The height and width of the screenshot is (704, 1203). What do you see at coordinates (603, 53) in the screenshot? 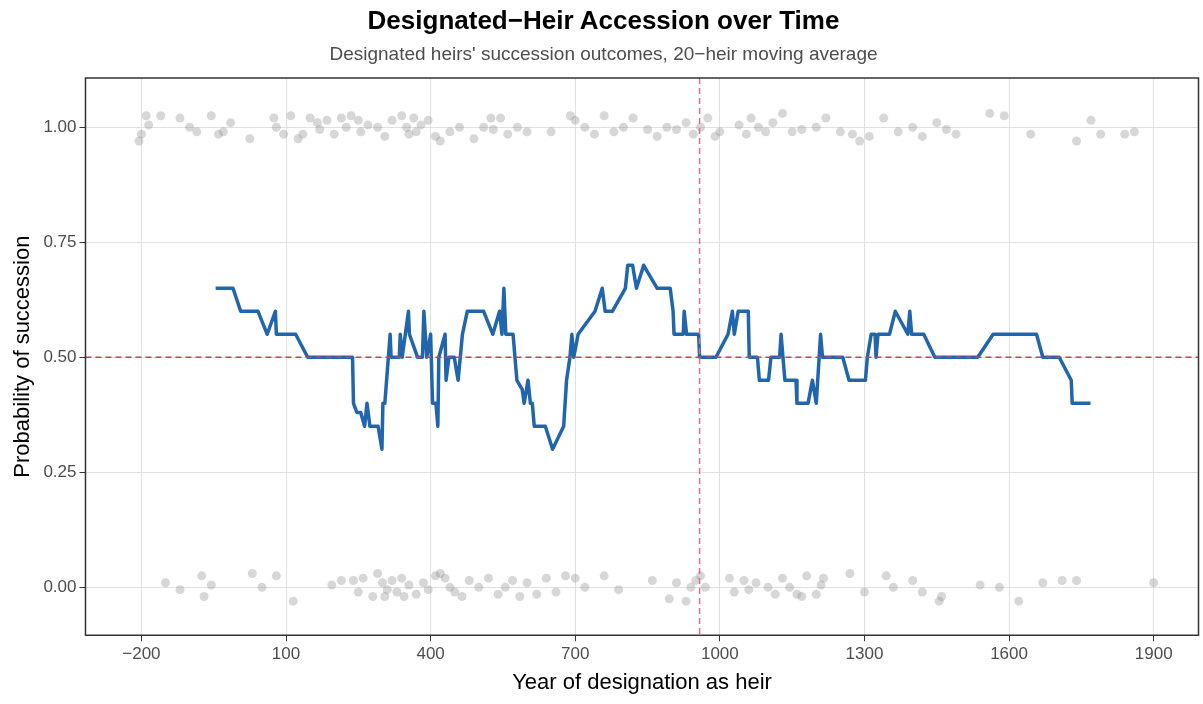
I see `chart-subtitle: Designated heirs' succession outcomes, 20−heir moving average` at bounding box center [603, 53].